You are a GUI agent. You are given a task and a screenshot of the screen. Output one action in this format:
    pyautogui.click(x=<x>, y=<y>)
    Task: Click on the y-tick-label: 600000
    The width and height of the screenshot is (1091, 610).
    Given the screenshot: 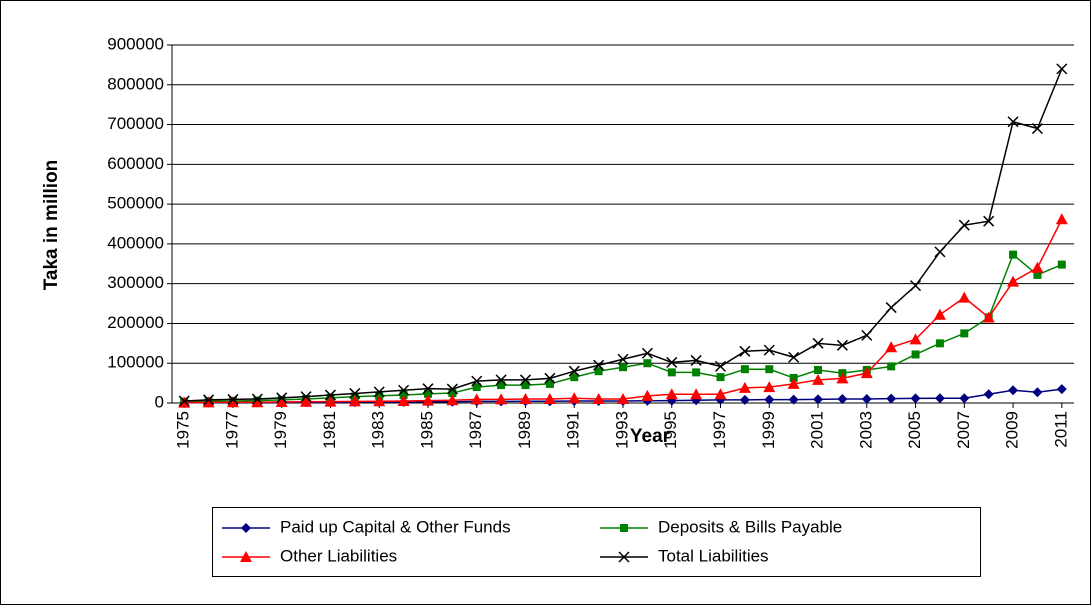 What is the action you would take?
    pyautogui.click(x=135, y=163)
    